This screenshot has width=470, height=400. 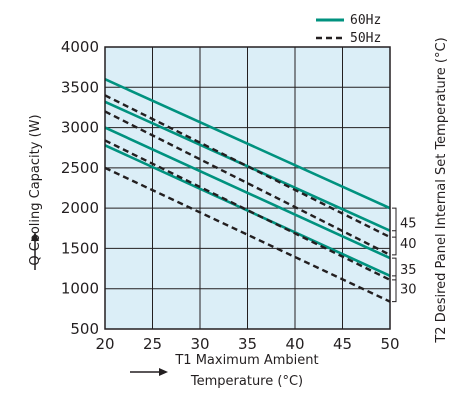 I want to click on group-label-45: 45, so click(x=408, y=224).